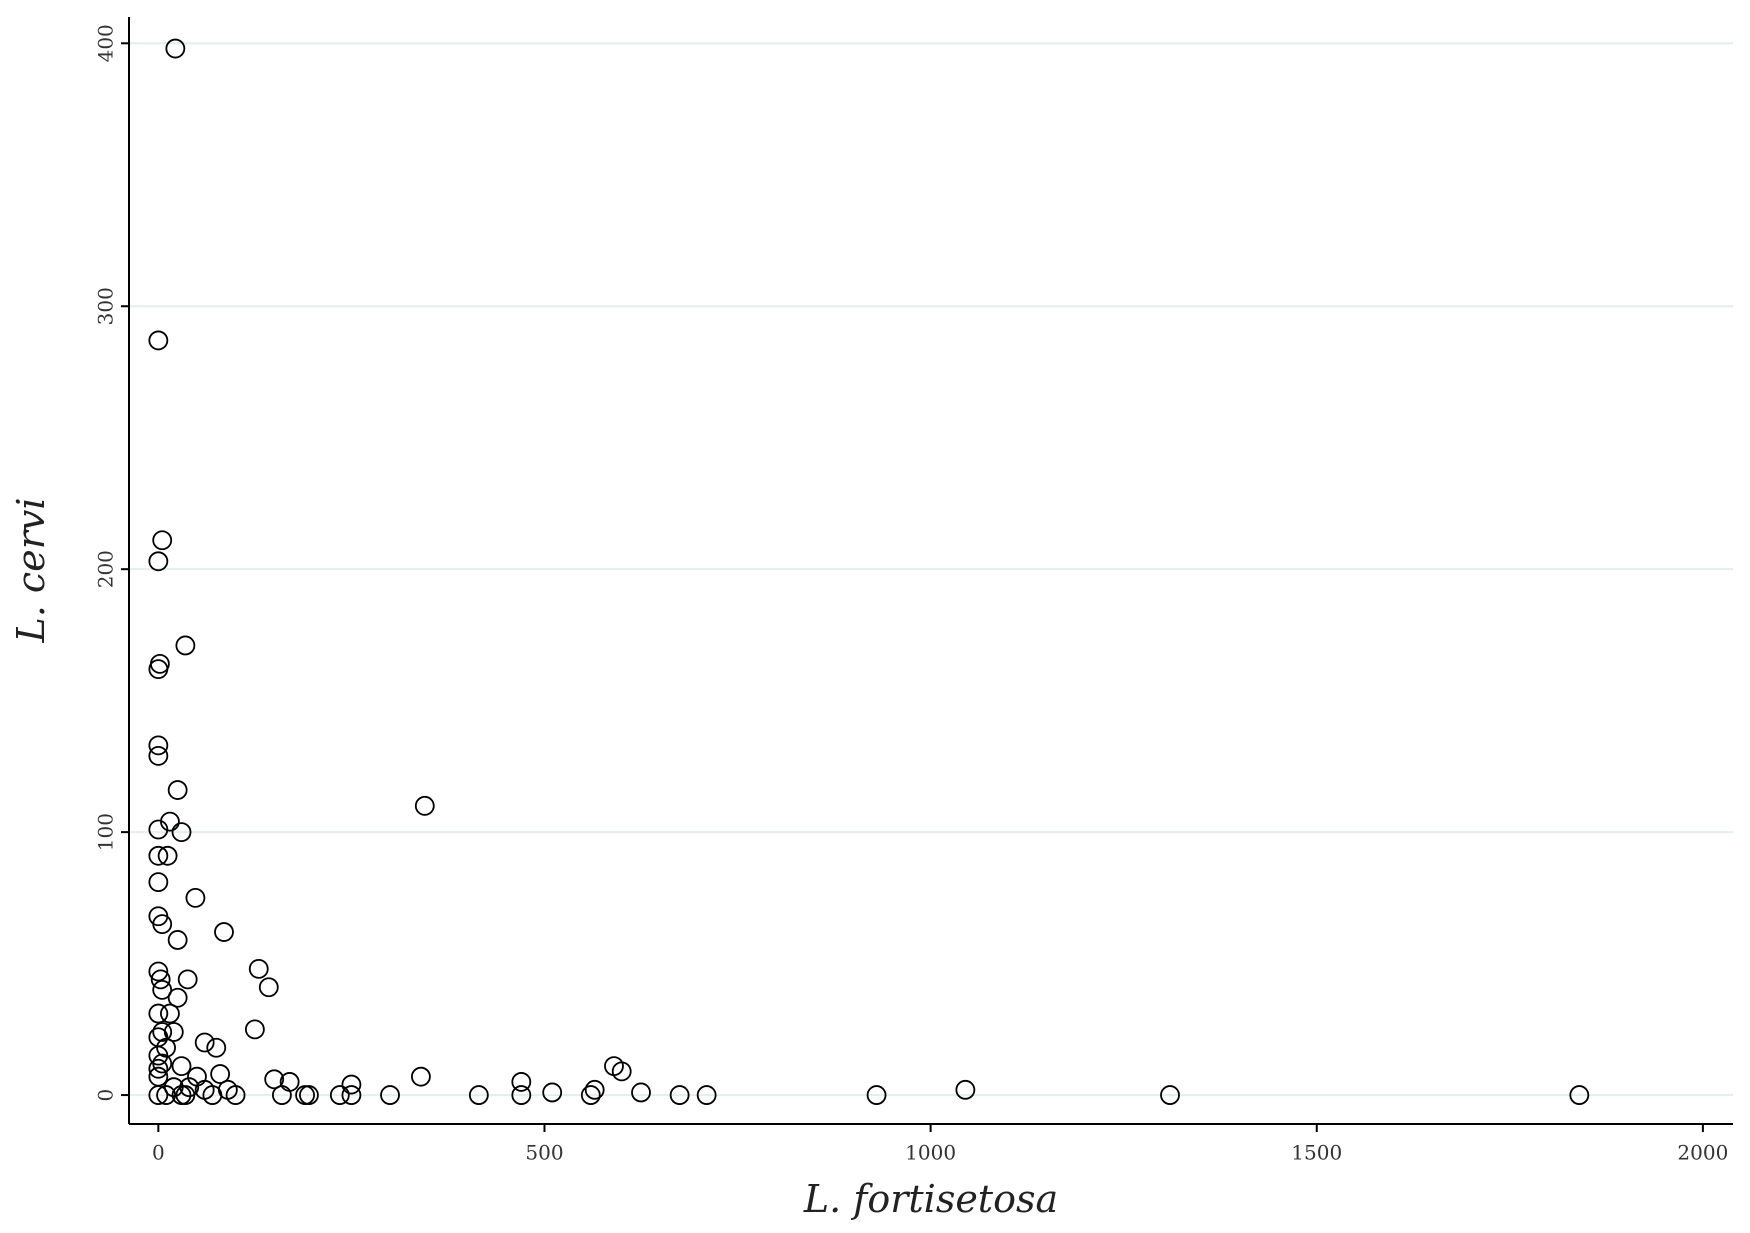 This screenshot has width=1750, height=1233. Describe the element at coordinates (106, 569) in the screenshot. I see `y-tick-label: 200` at that location.